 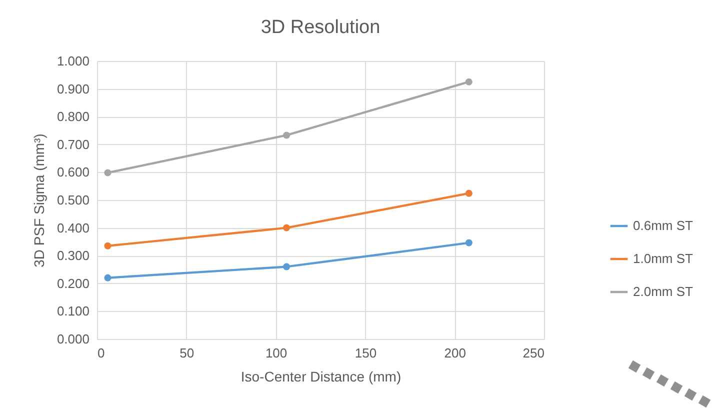 What do you see at coordinates (73, 61) in the screenshot?
I see `y-tick-label: 1.000` at bounding box center [73, 61].